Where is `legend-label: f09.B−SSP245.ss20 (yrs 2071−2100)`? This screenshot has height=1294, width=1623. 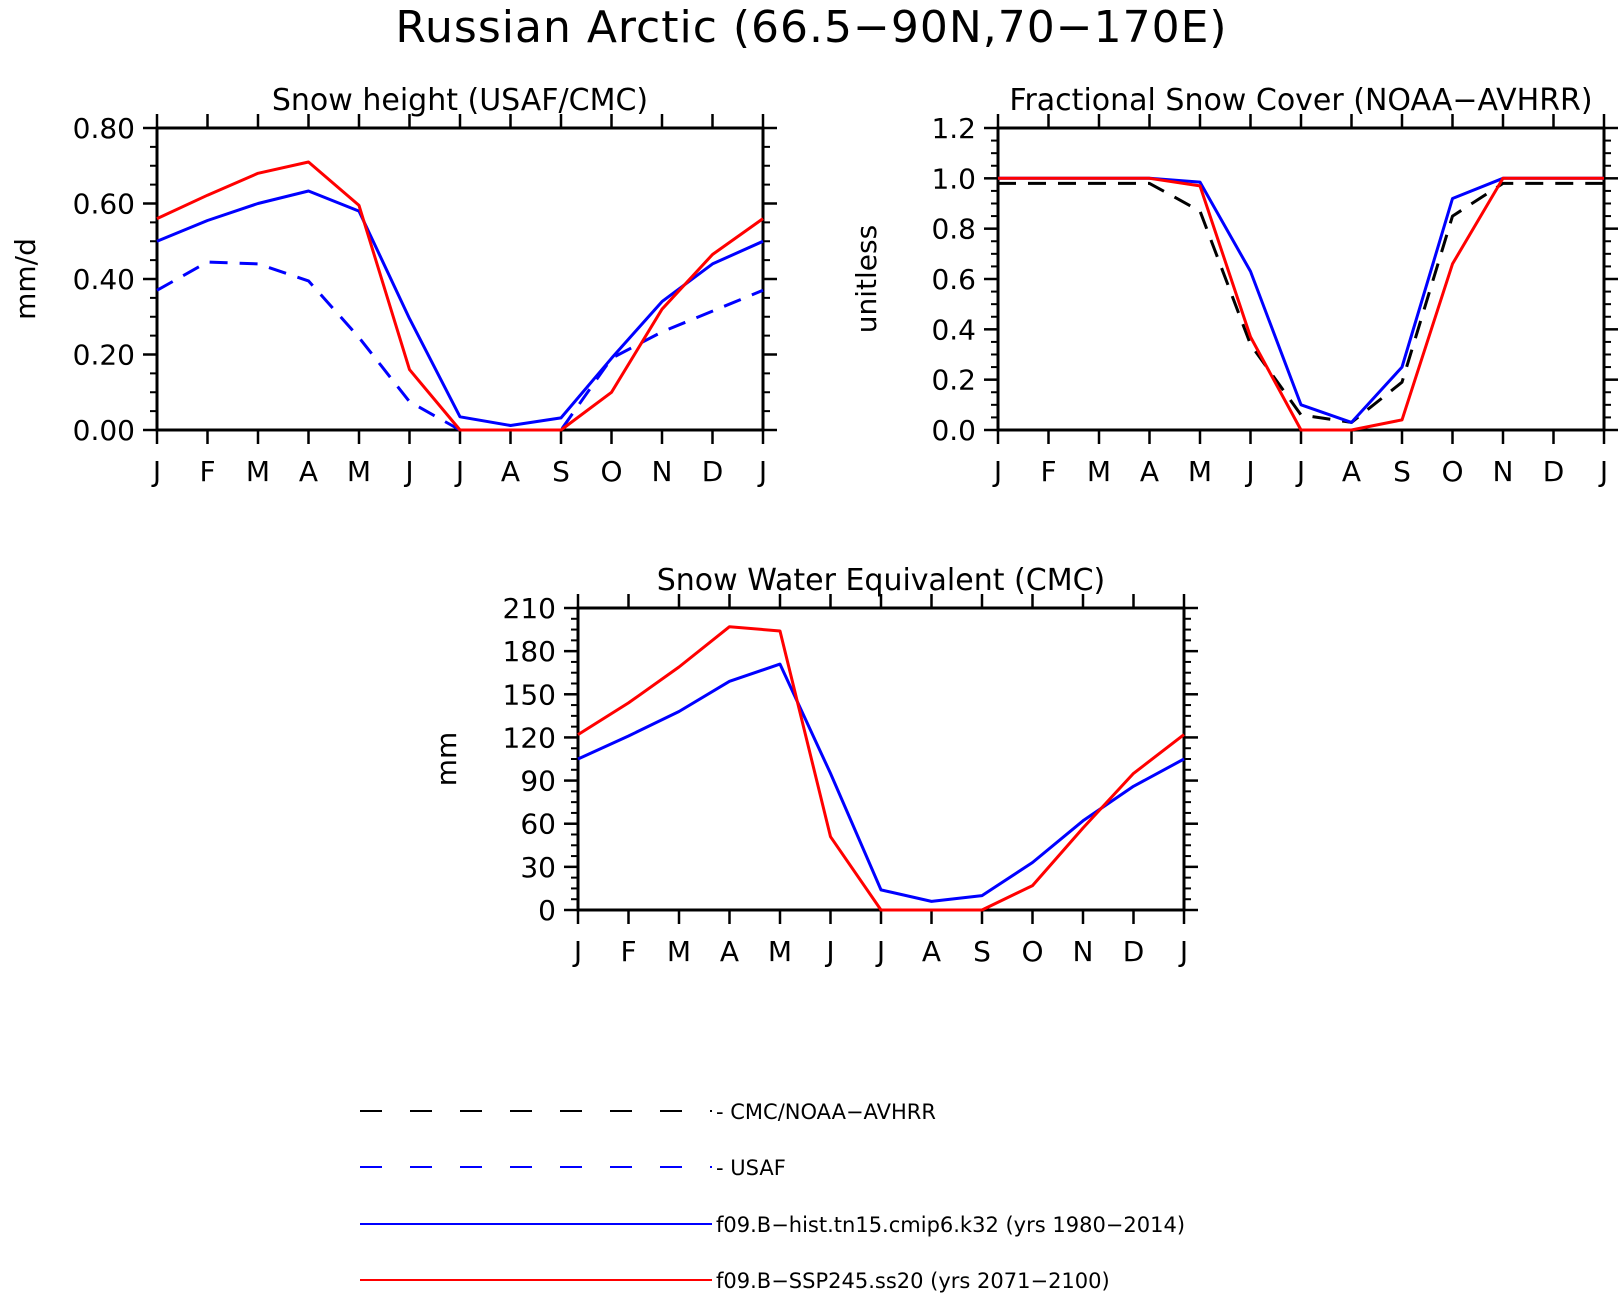
legend-label: f09.B−SSP245.ss20 (yrs 2071−2100) is located at coordinates (913, 1281).